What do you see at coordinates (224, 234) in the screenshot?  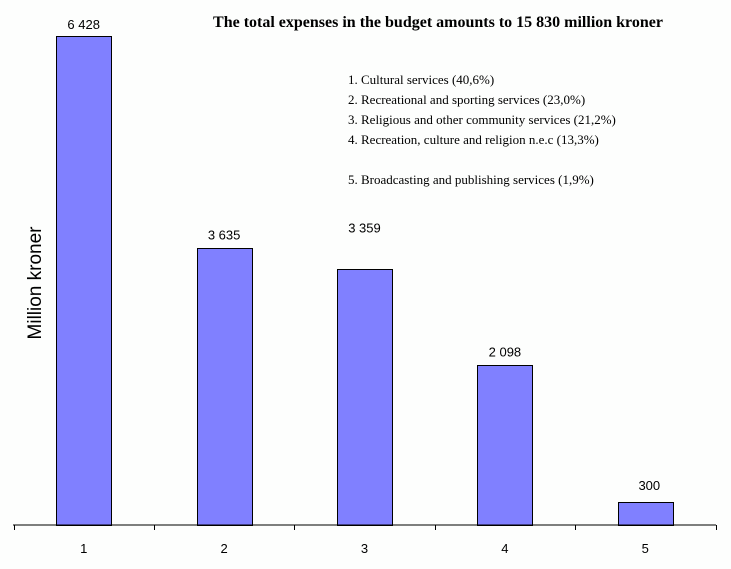 I see `data-label-2: 3 635` at bounding box center [224, 234].